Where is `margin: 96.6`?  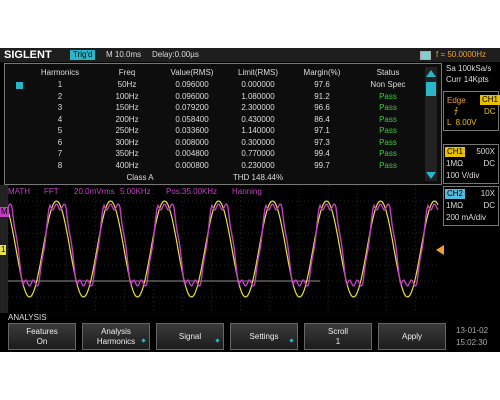
margin: 96.6 is located at coordinates (322, 107).